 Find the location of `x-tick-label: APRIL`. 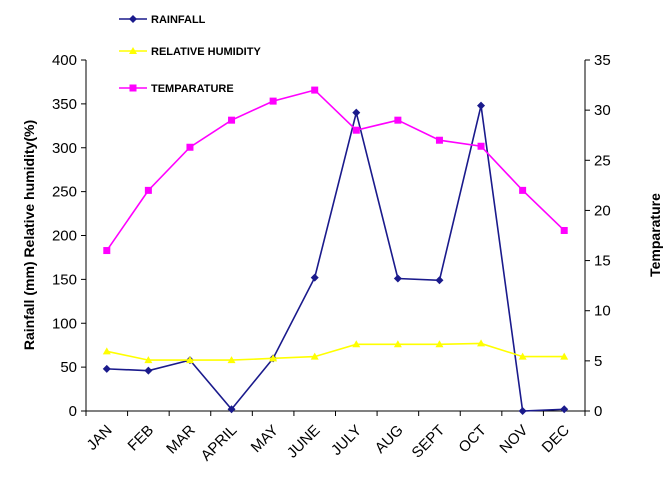

x-tick-label: APRIL is located at coordinates (219, 443).